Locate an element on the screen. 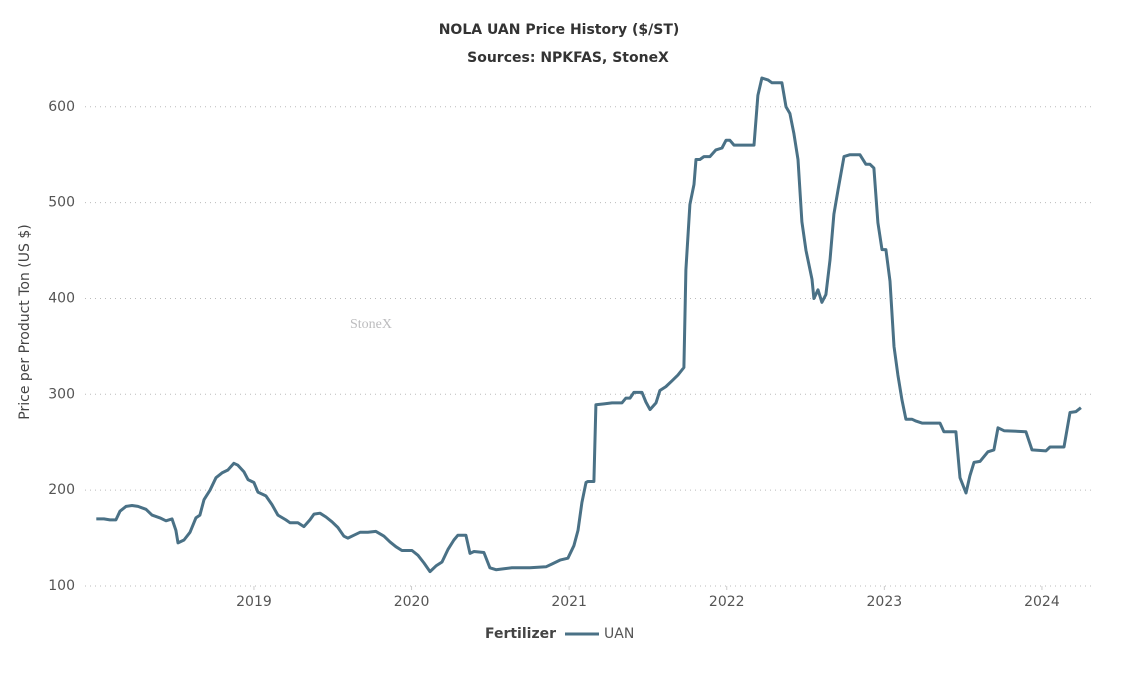 This screenshot has width=1129, height=676. y-tick-label: 200 is located at coordinates (61, 490).